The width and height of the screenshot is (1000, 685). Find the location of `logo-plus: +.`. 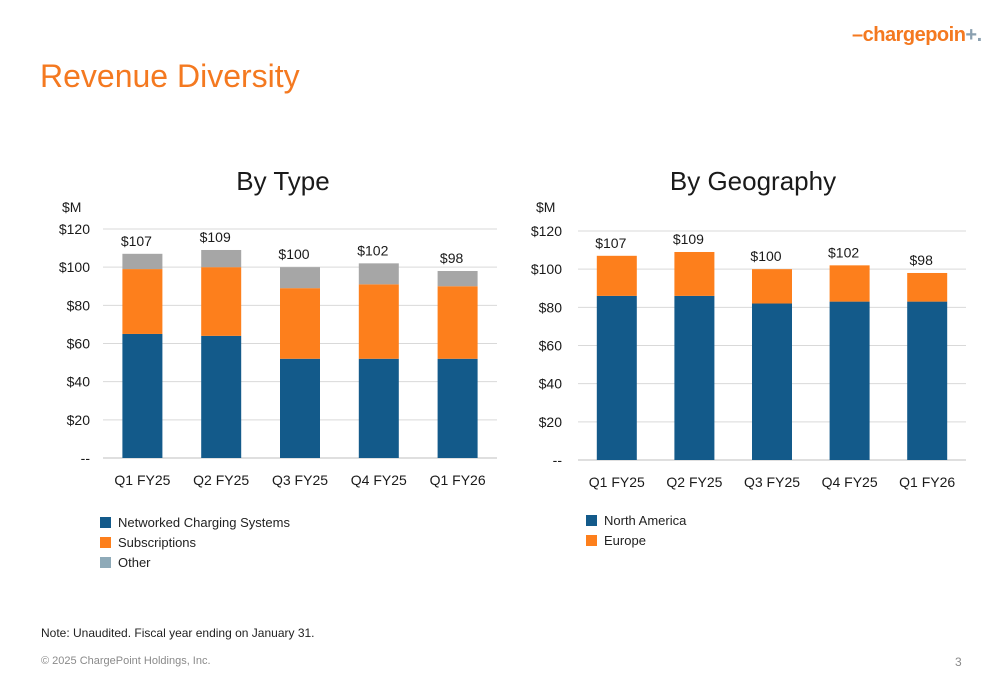

logo-plus: +. is located at coordinates (973, 35).